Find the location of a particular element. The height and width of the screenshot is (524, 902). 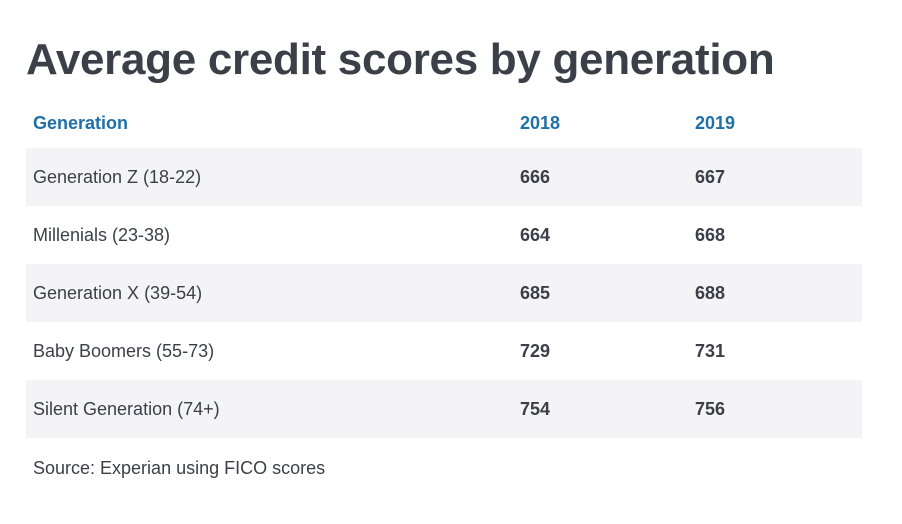

value-2018: 729 is located at coordinates (535, 350).